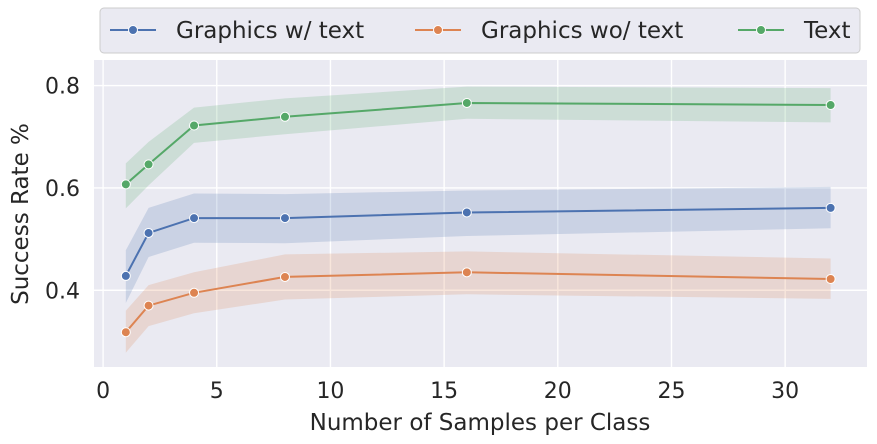 The image size is (877, 444). I want to click on legend: Graphics w/ text Graphics wo/ text Text, so click(480, 30).